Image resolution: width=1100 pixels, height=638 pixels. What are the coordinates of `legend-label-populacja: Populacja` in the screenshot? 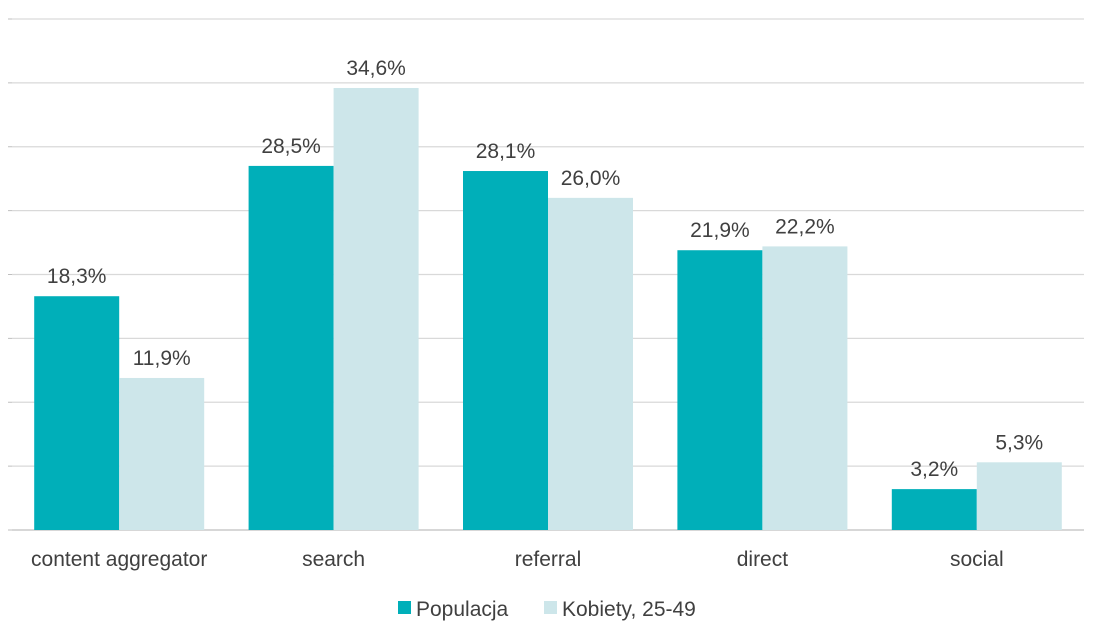 It's located at (462, 609).